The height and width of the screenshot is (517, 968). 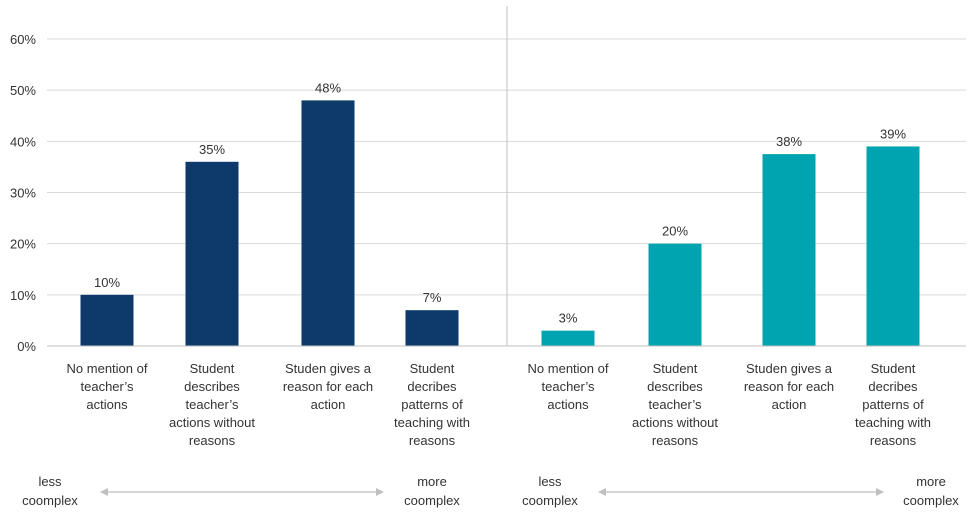 I want to click on data-label: 20%, so click(x=675, y=231).